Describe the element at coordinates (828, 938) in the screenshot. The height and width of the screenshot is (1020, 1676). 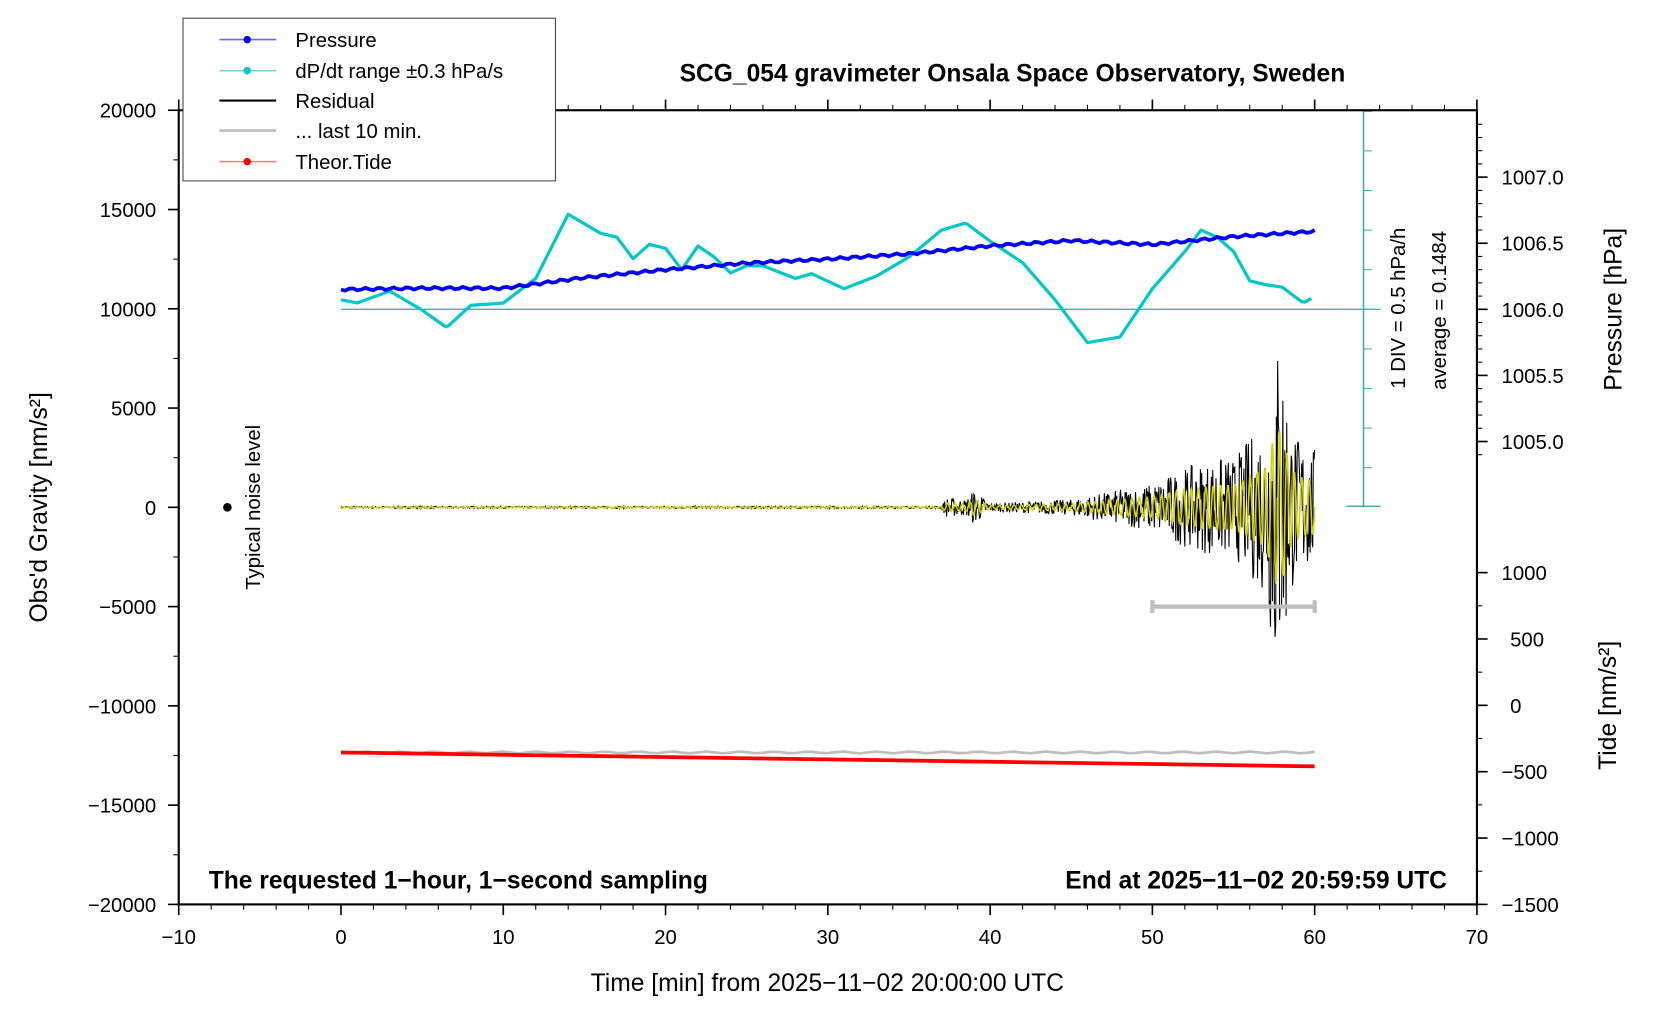
I see `x-tick-label: 30` at that location.